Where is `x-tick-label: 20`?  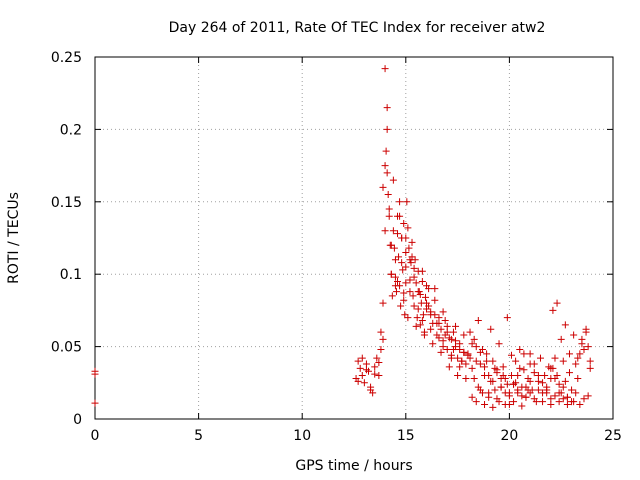
x-tick-label: 20 is located at coordinates (509, 436).